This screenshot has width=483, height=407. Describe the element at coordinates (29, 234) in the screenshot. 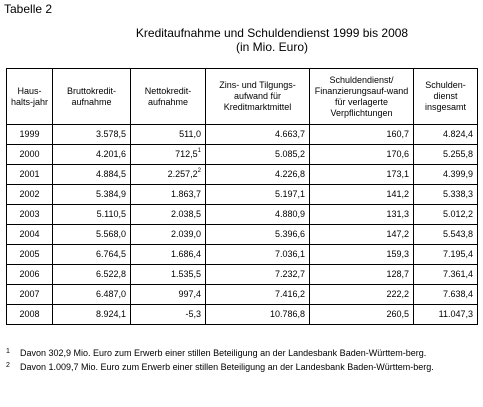

I see `cell-year: 2004` at that location.